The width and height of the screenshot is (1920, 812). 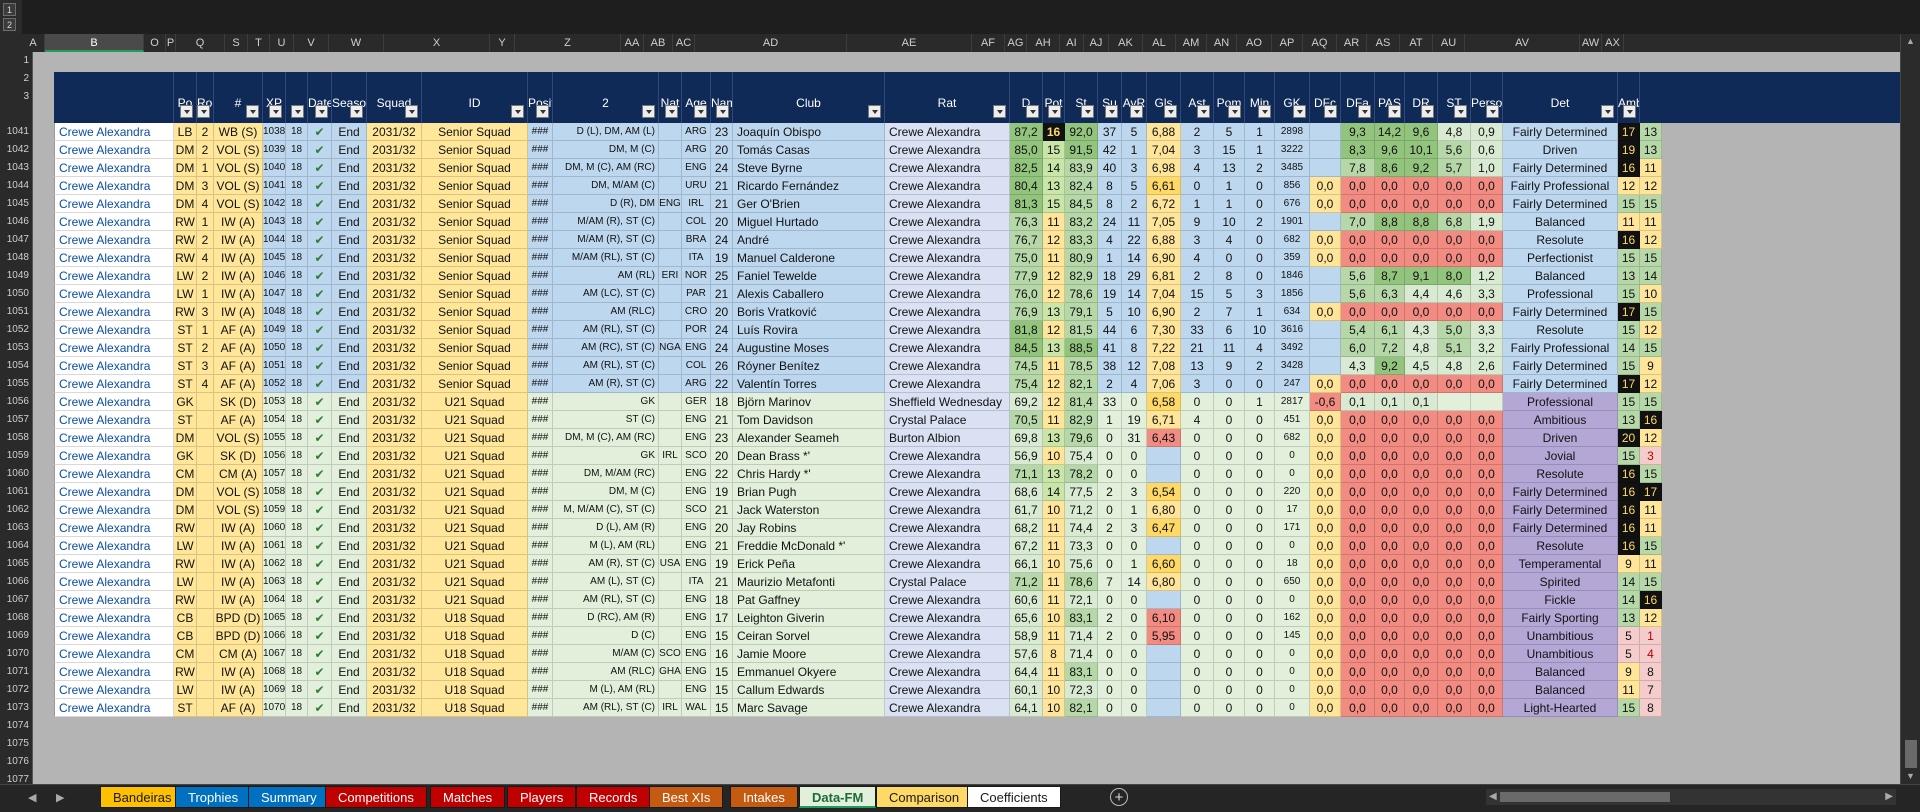 What do you see at coordinates (1197, 222) in the screenshot?
I see `table-cell: 9` at bounding box center [1197, 222].